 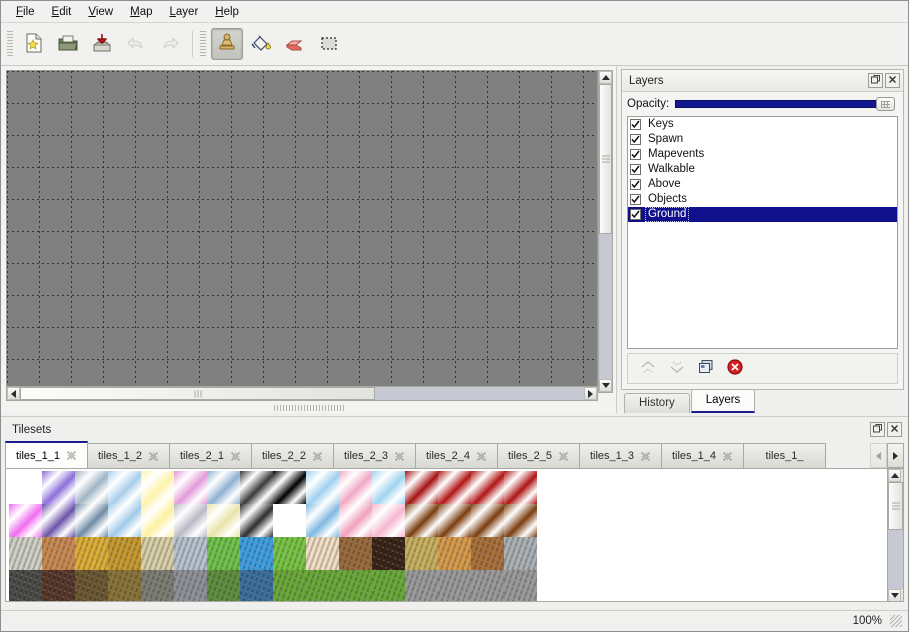 What do you see at coordinates (329, 44) in the screenshot?
I see `select-tool-button` at bounding box center [329, 44].